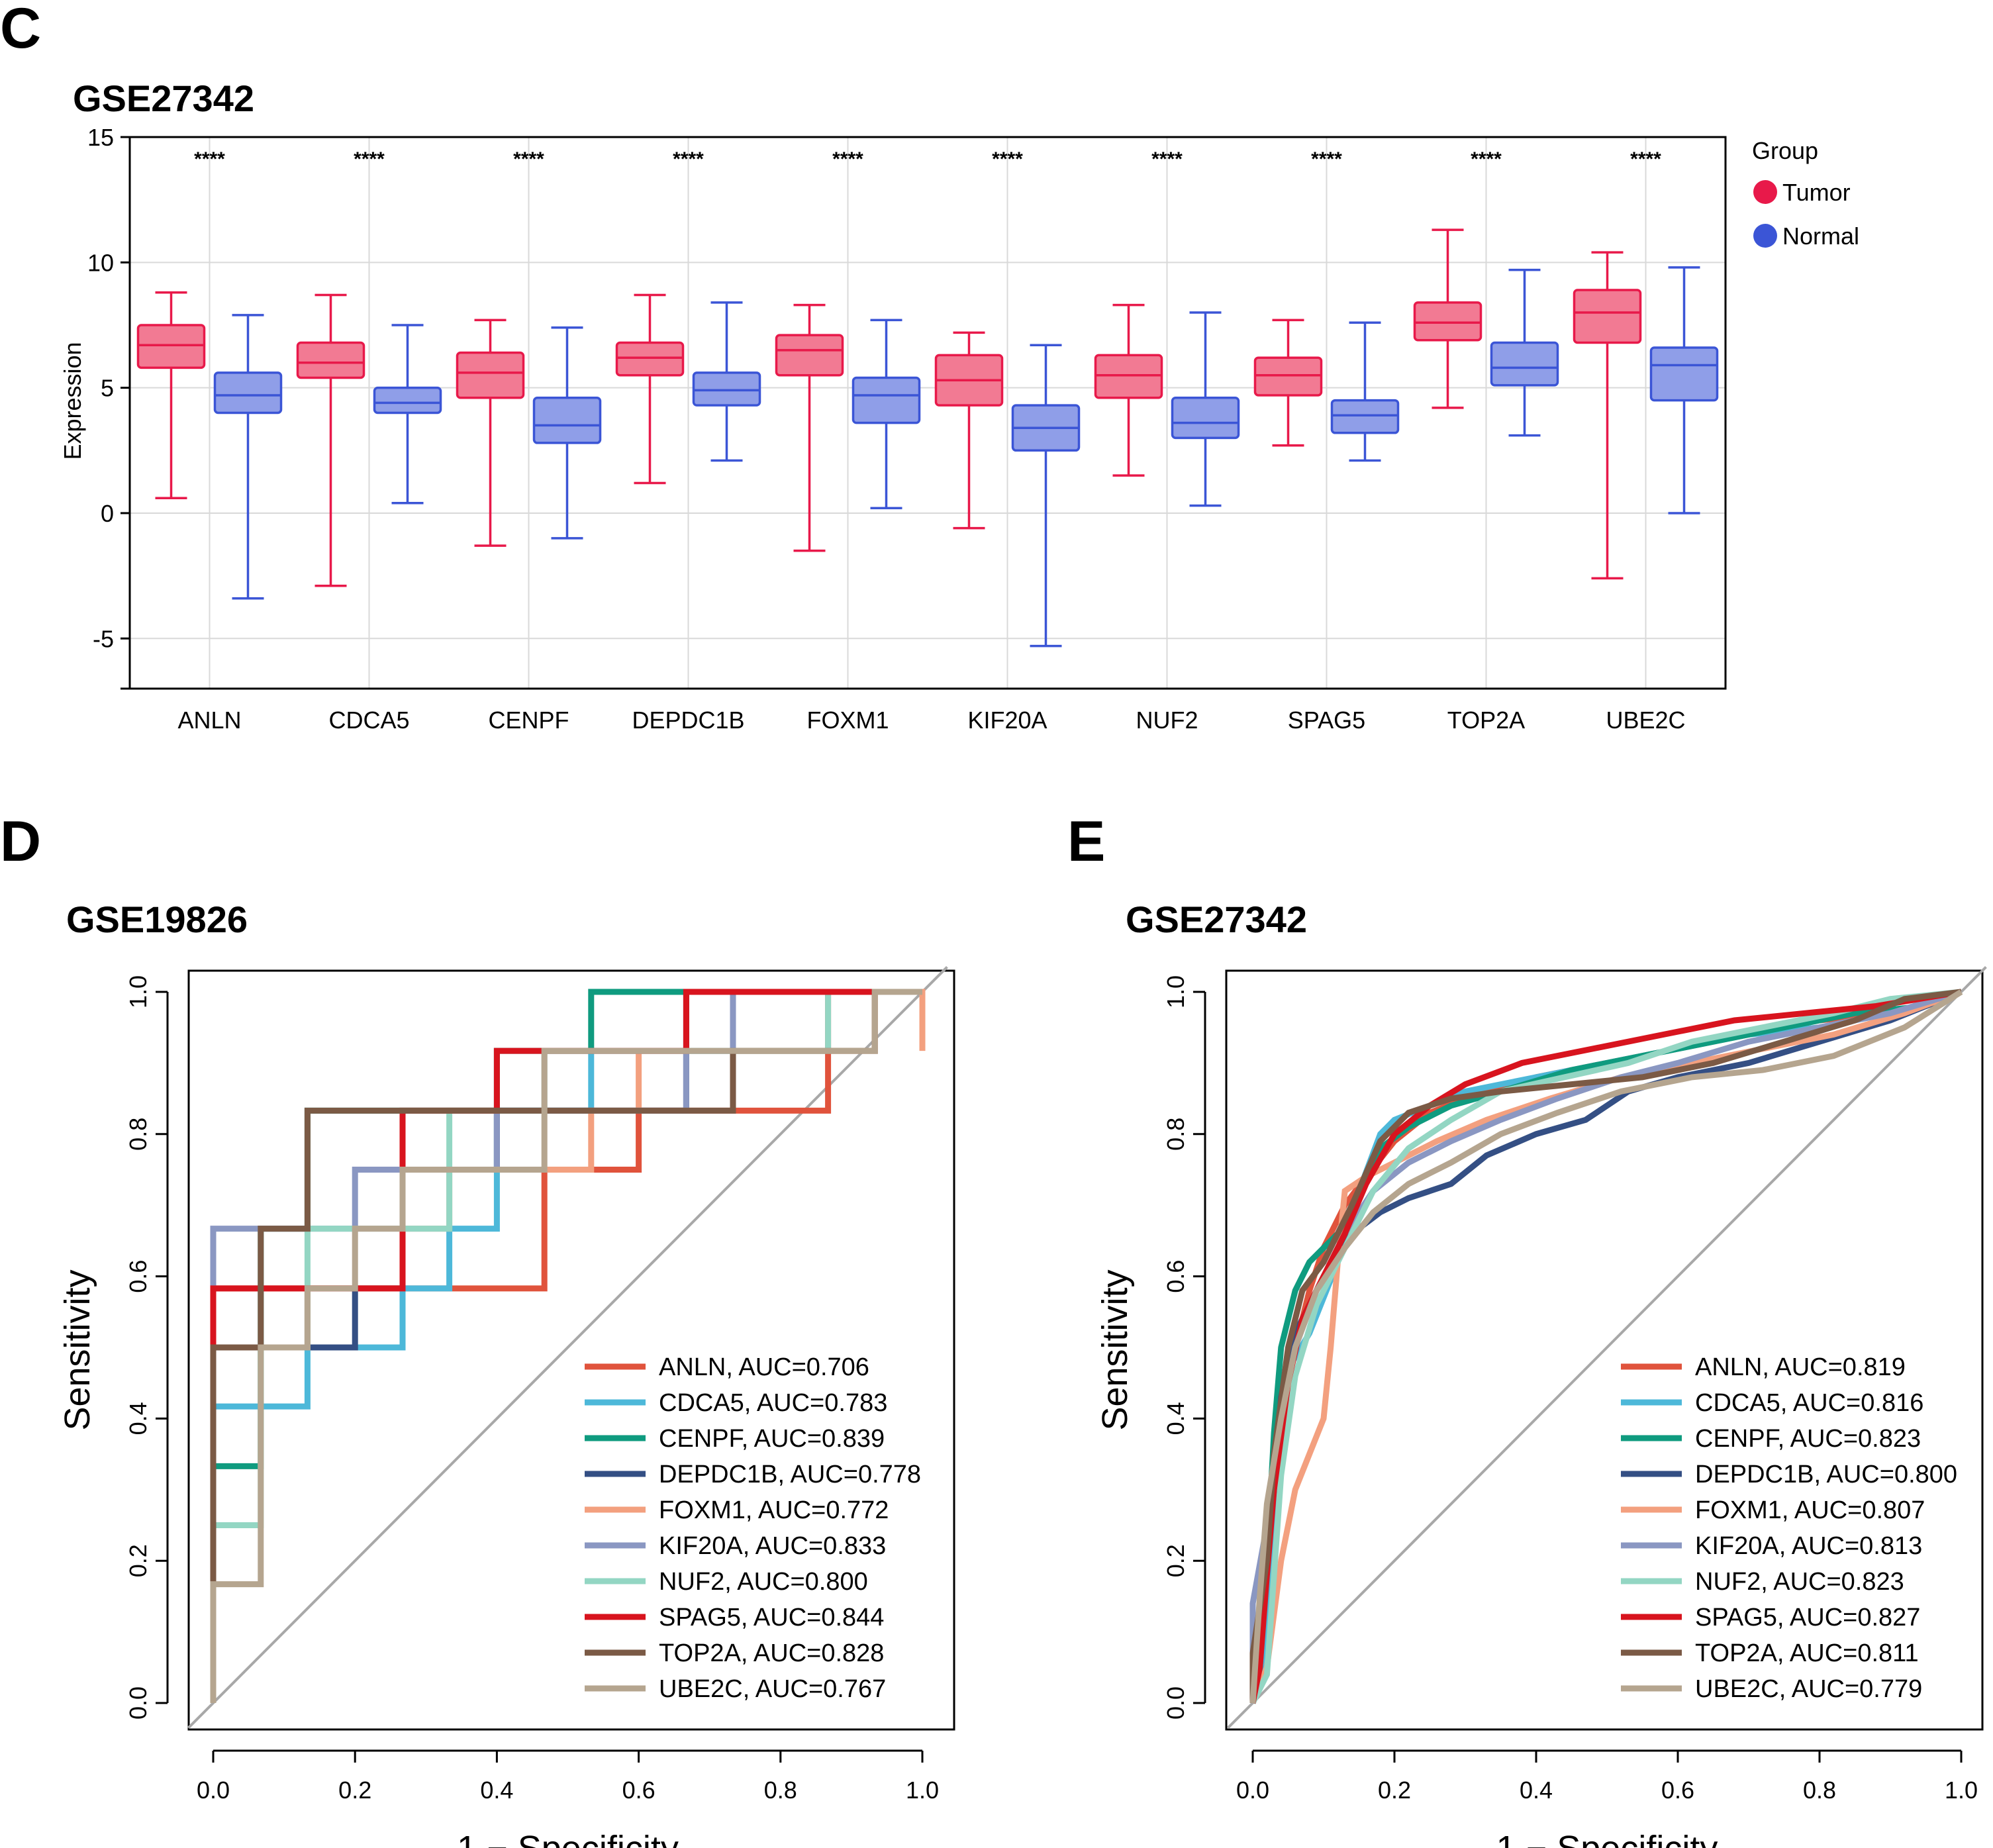  I want to click on box-tumor-spag5, so click(1288, 382).